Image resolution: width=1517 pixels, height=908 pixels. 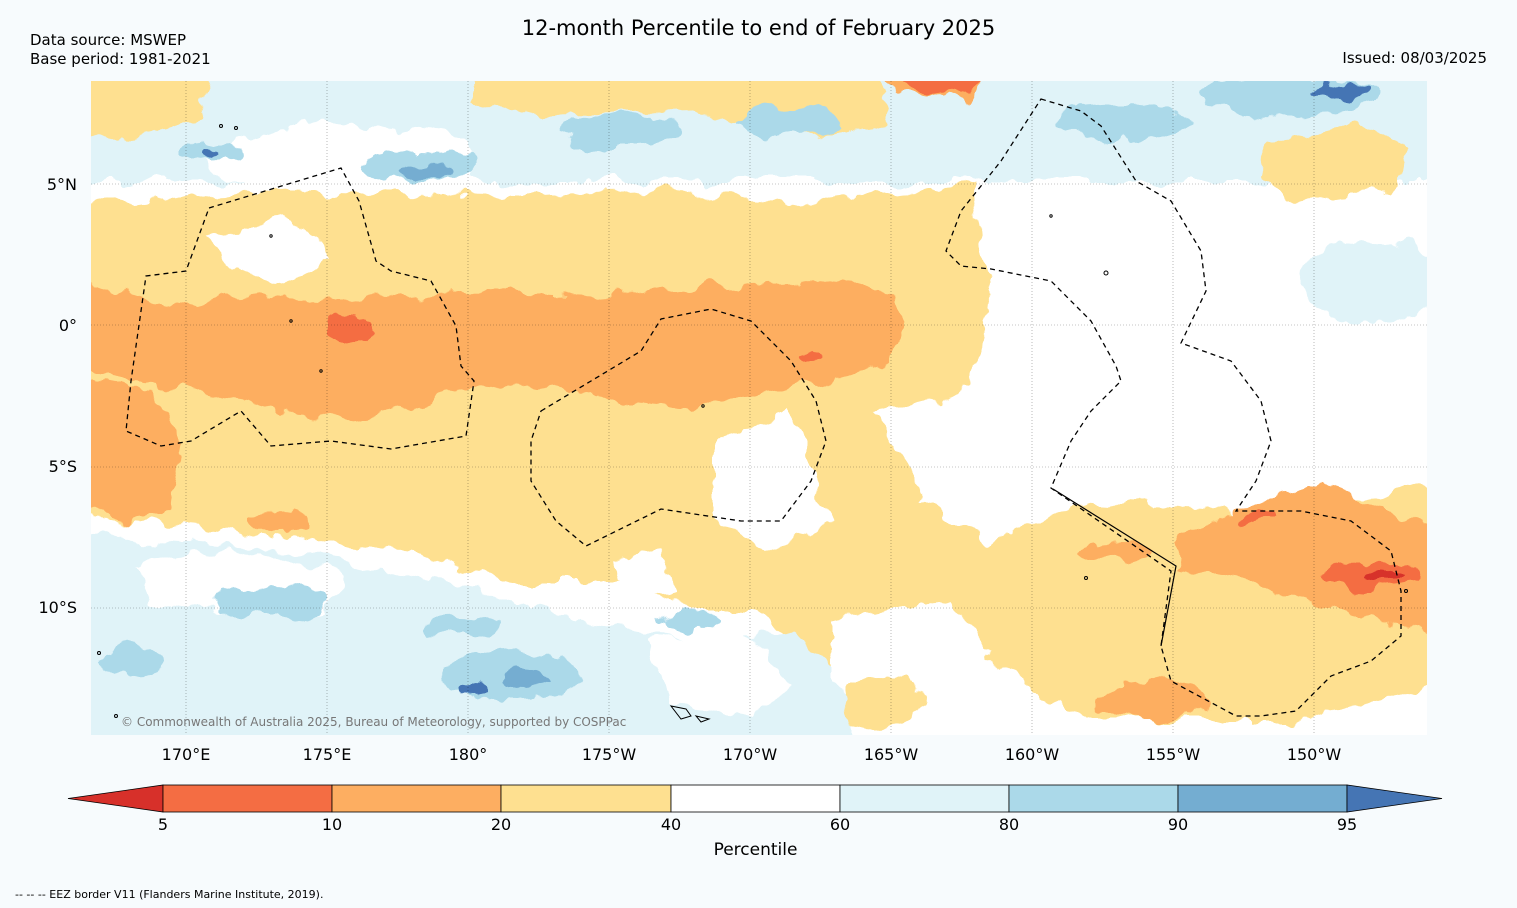 I want to click on lon-label-170e: 170°E, so click(x=186, y=754).